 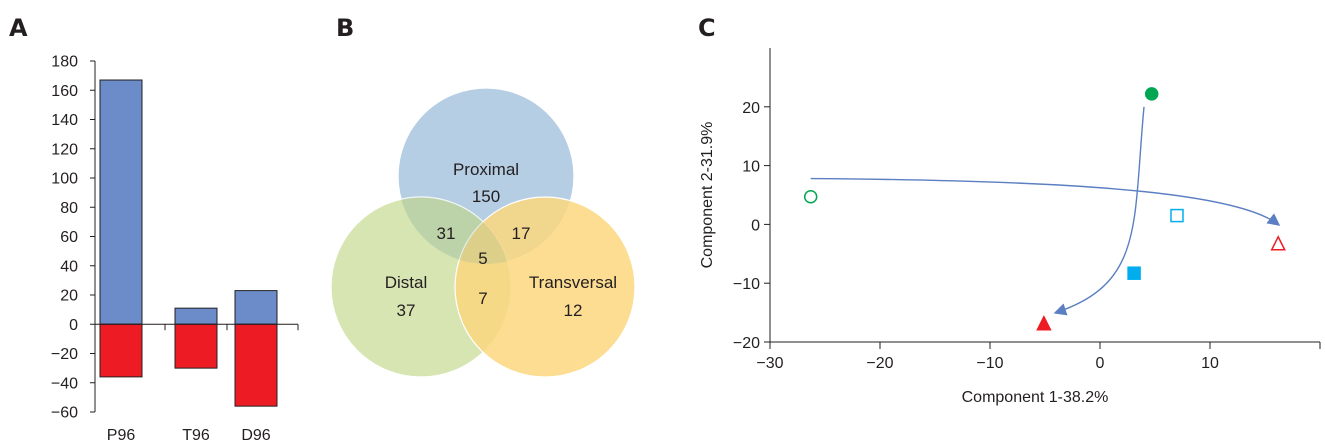 I want to click on x-tick-label: −20, so click(x=879, y=363).